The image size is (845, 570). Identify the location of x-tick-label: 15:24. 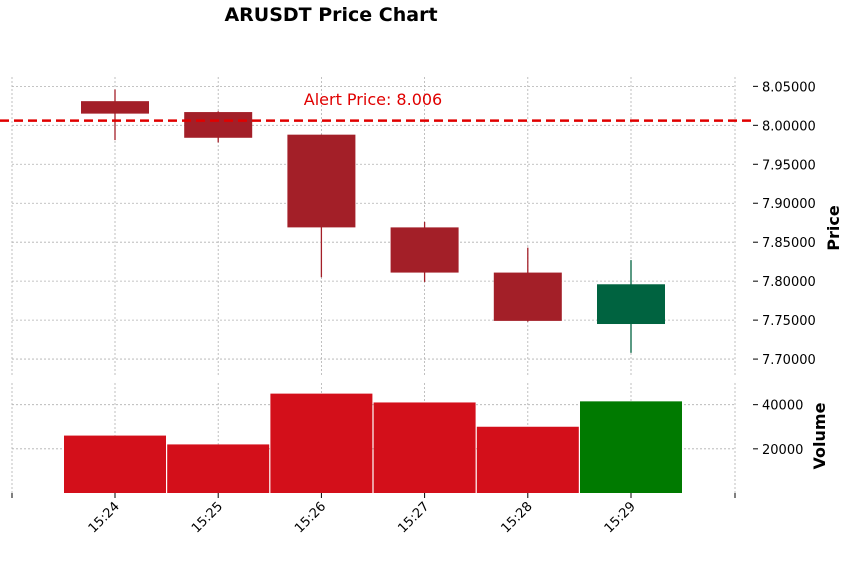
(104, 517).